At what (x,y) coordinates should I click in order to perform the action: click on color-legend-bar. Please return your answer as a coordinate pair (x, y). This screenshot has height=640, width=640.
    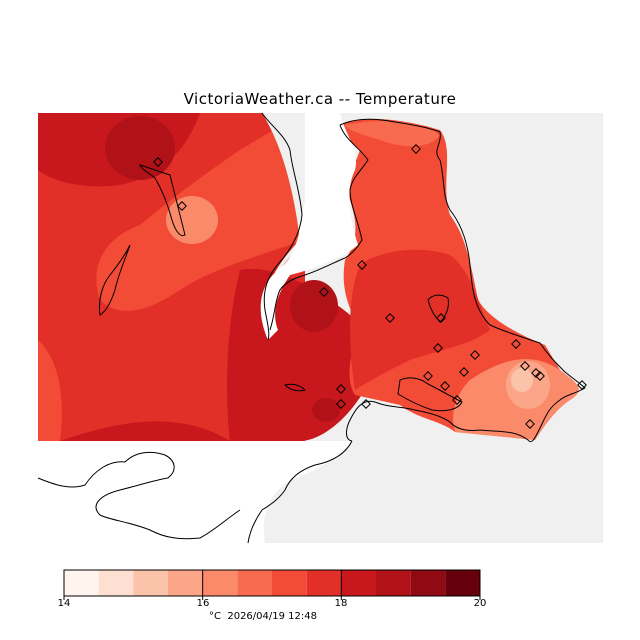
    Looking at the image, I should click on (272, 584).